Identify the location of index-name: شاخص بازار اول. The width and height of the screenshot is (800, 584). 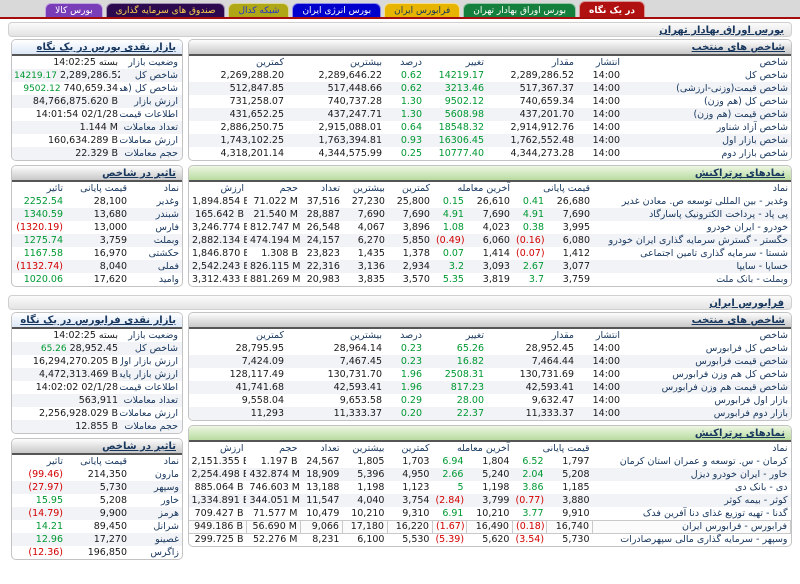
(755, 140).